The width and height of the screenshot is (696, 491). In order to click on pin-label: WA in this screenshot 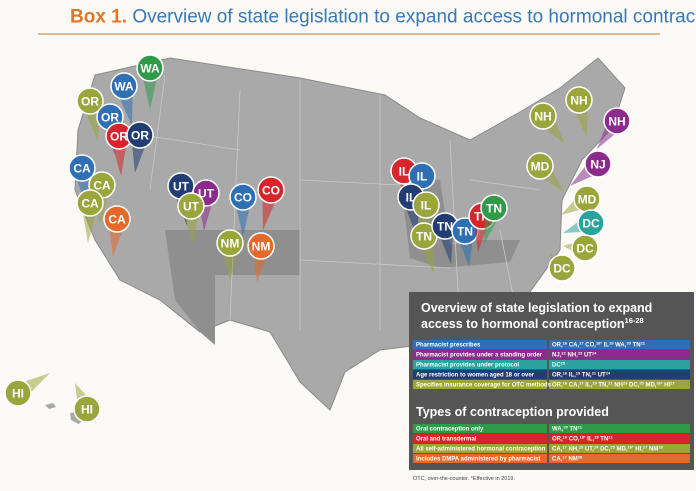, I will do `click(124, 87)`.